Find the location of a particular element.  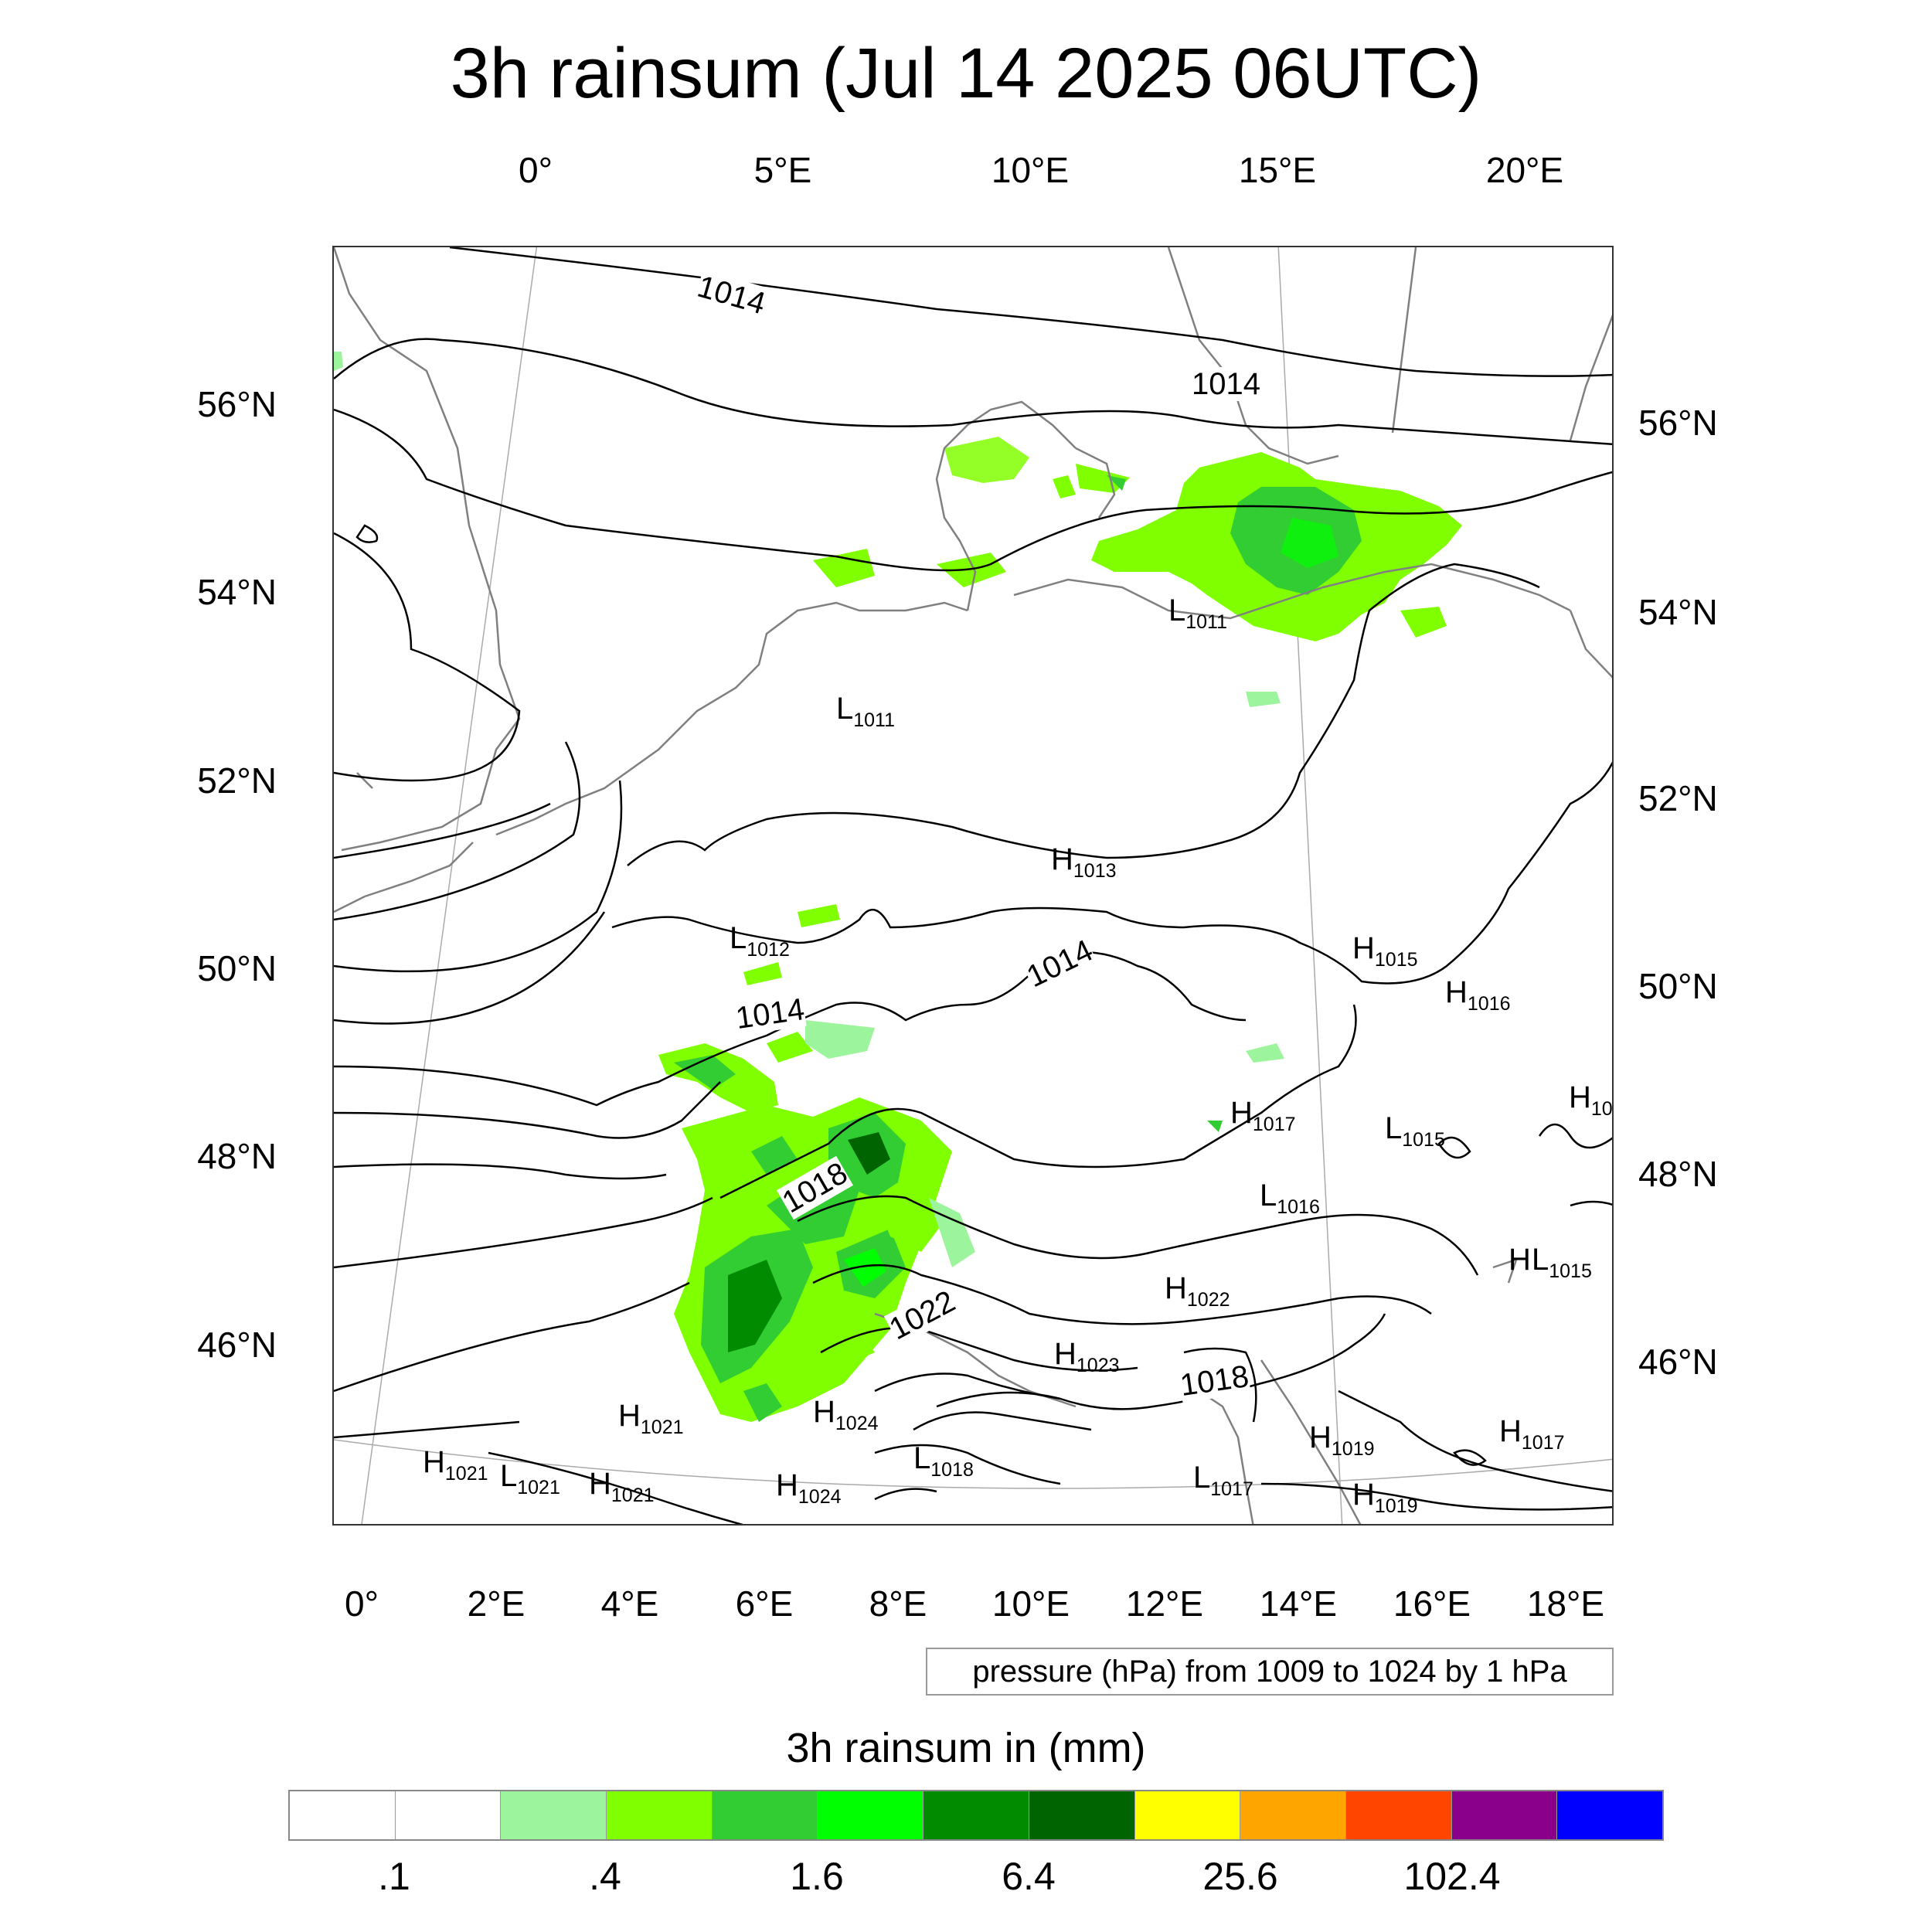

top-lon-label: 10°E is located at coordinates (1030, 170).